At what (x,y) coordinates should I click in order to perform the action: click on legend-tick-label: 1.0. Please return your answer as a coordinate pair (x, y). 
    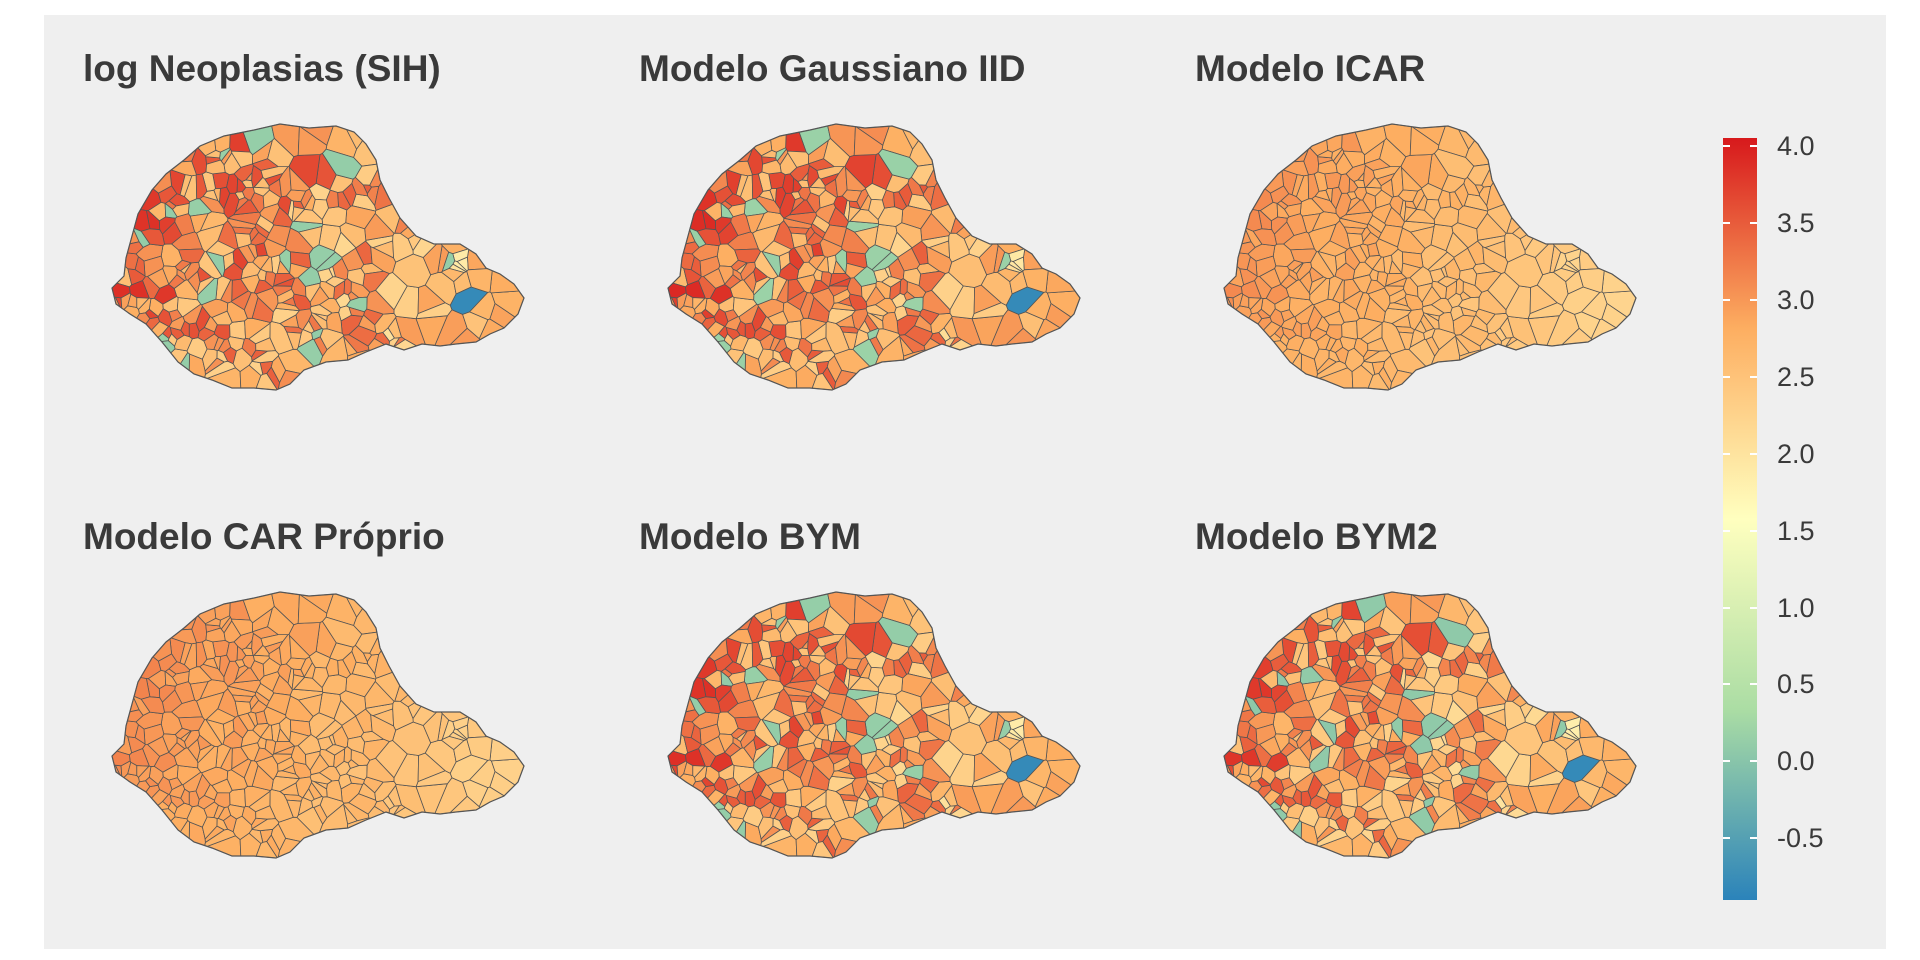
    Looking at the image, I should click on (1796, 607).